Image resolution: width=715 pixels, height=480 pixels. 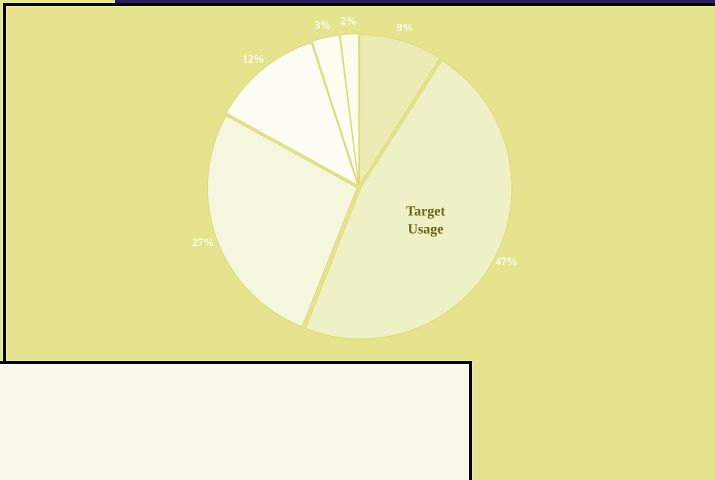 I want to click on data-label: 47%, so click(x=506, y=262).